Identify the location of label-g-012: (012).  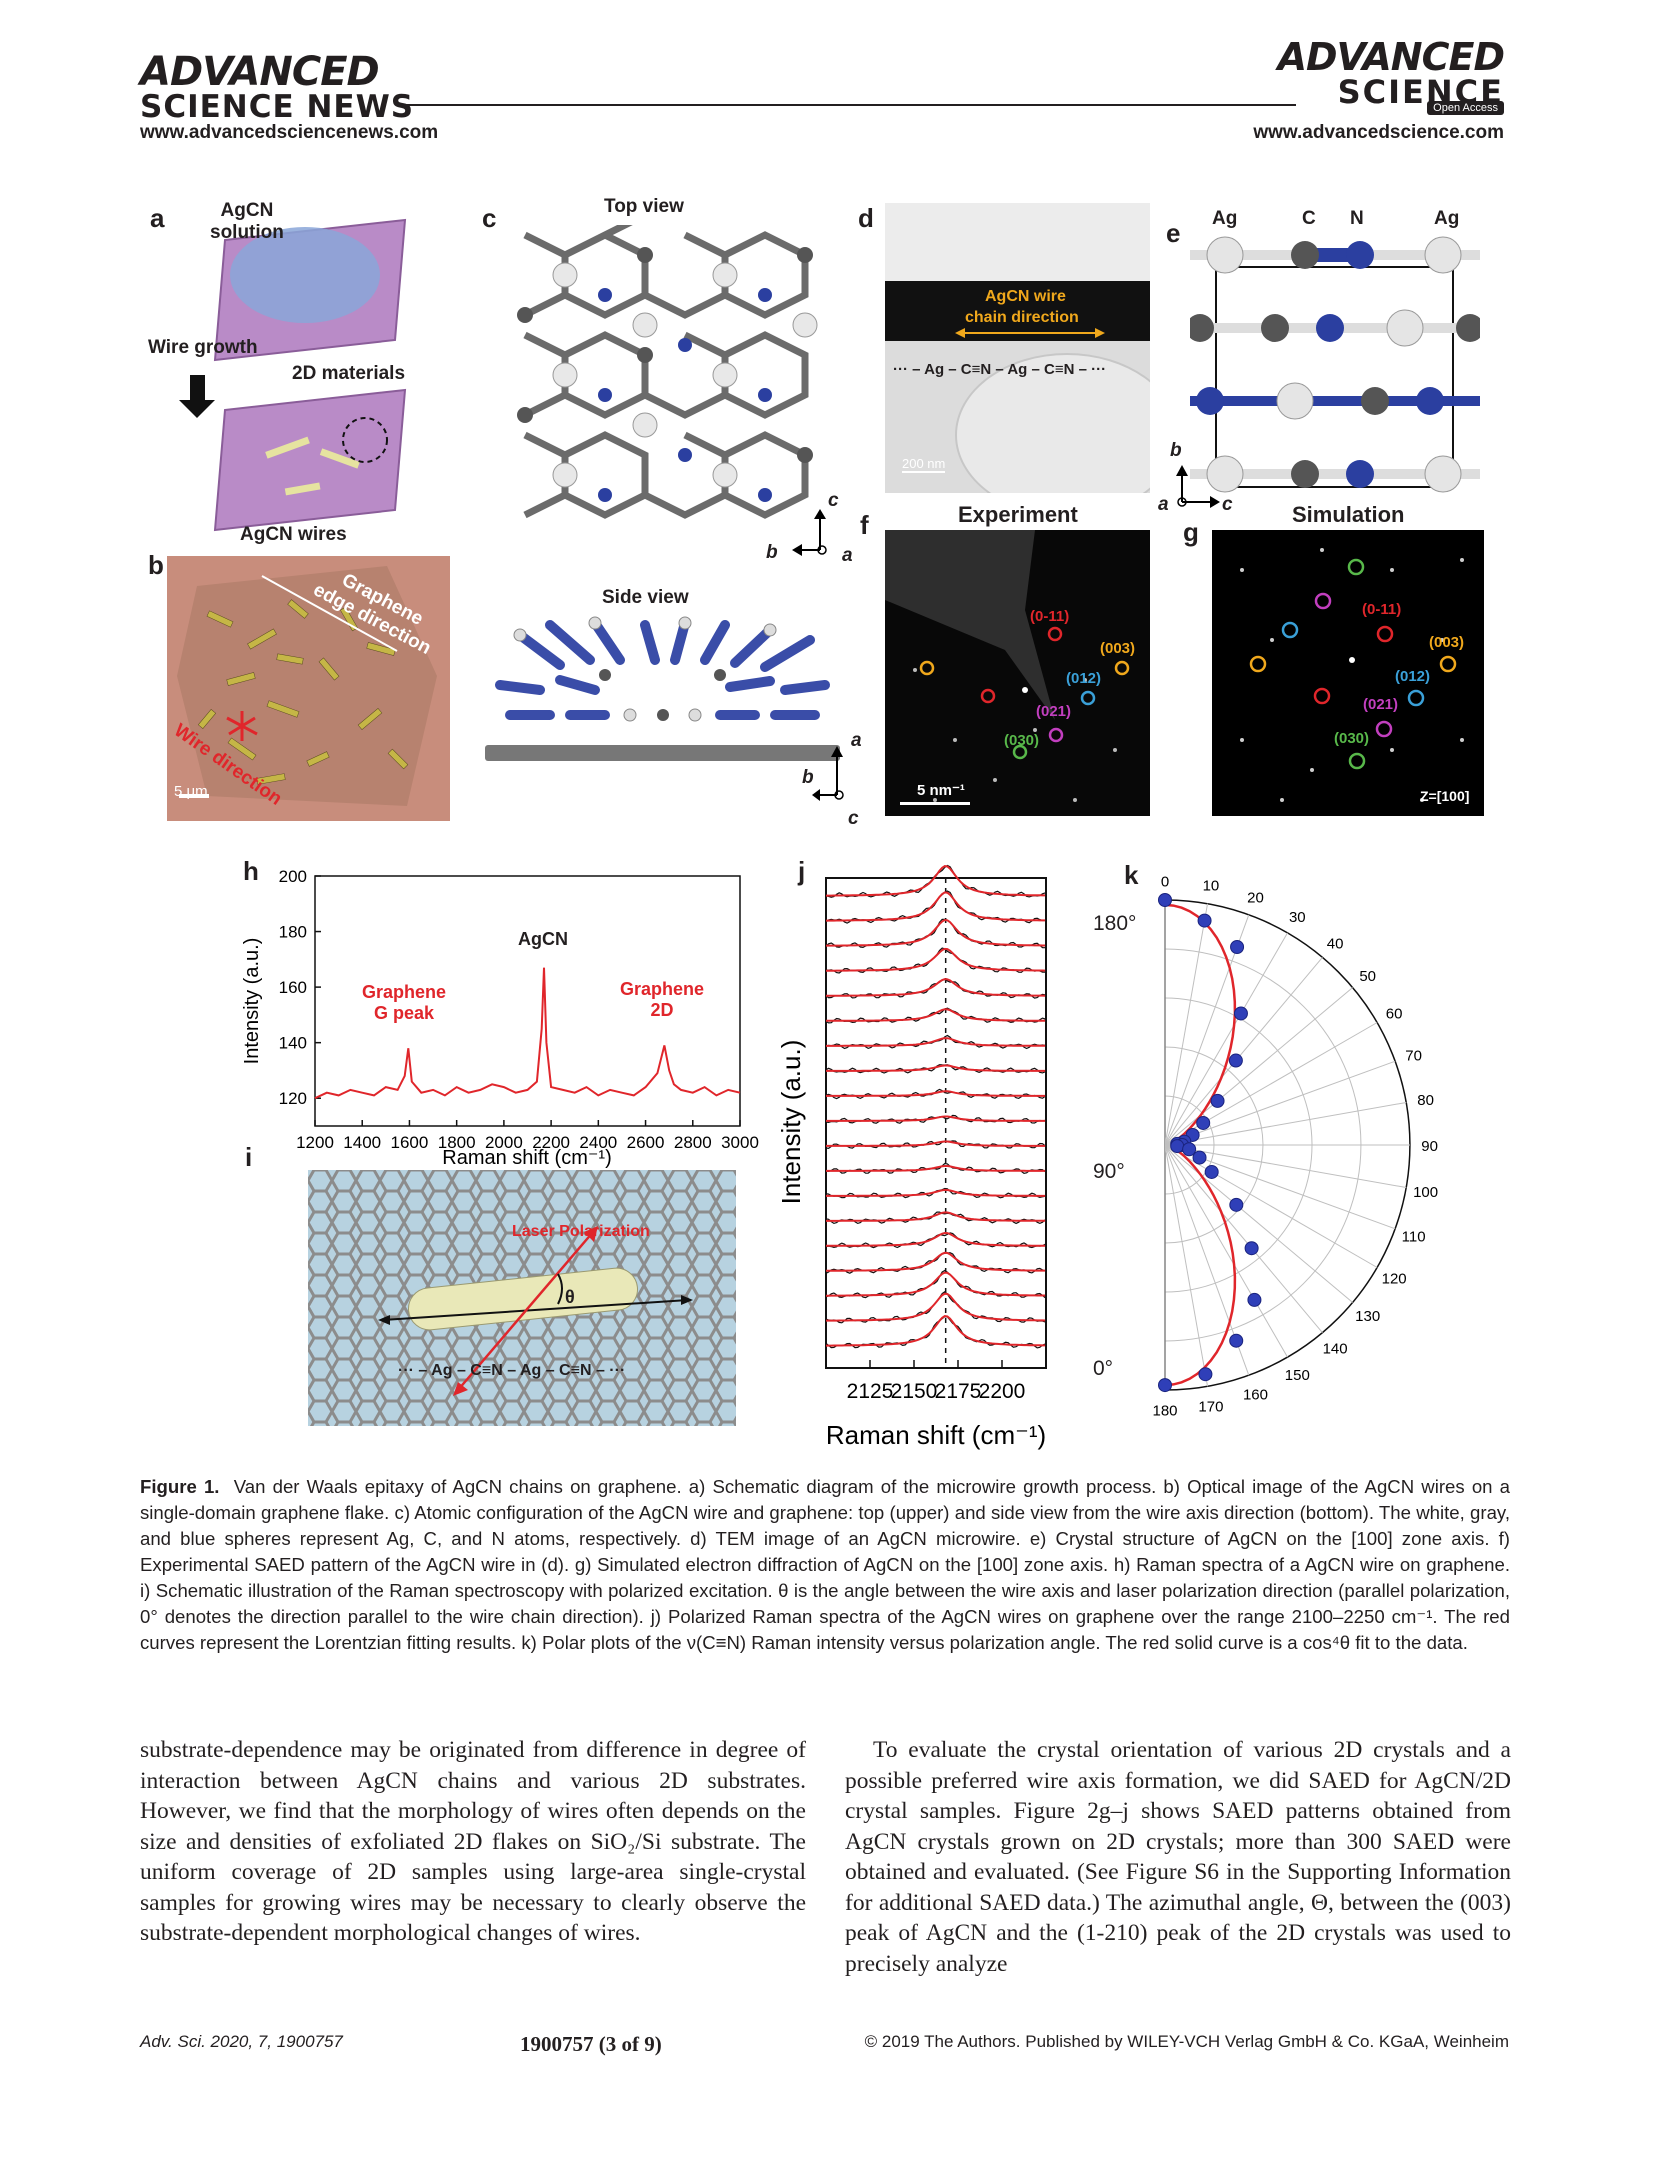
(1413, 676).